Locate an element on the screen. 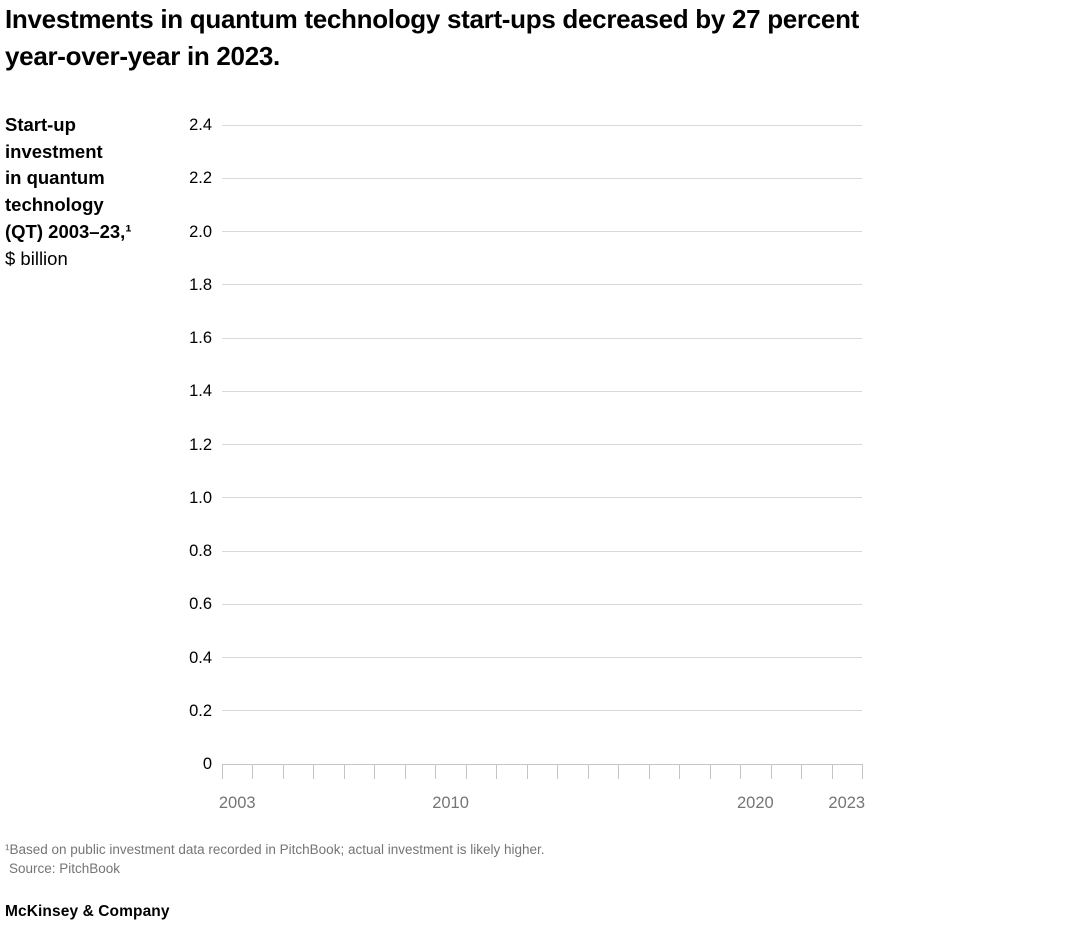 This screenshot has height=929, width=1080. x-tick-label: 2010 is located at coordinates (450, 803).